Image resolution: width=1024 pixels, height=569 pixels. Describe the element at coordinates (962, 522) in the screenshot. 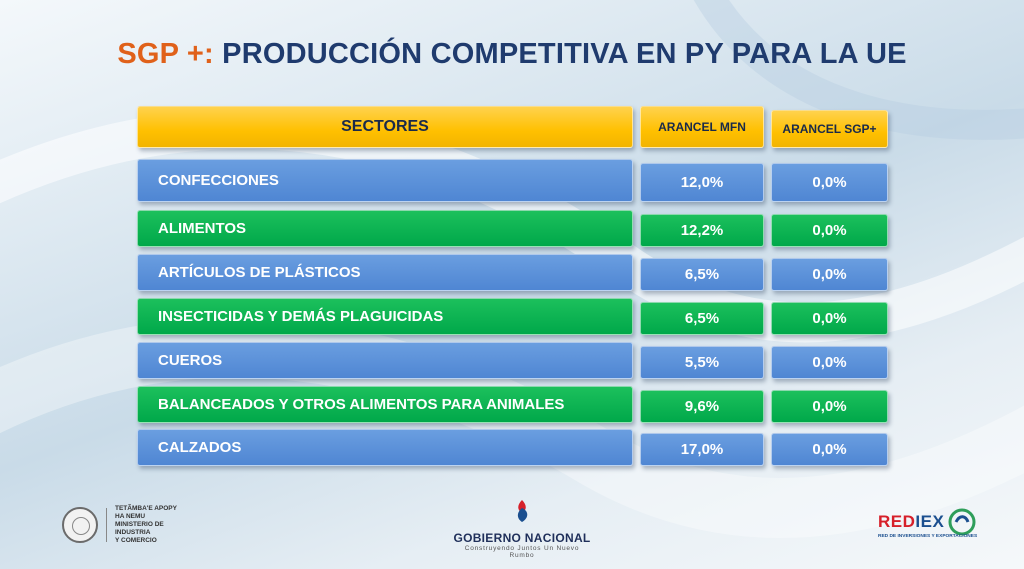

I see `rediex-swirl-icon` at that location.